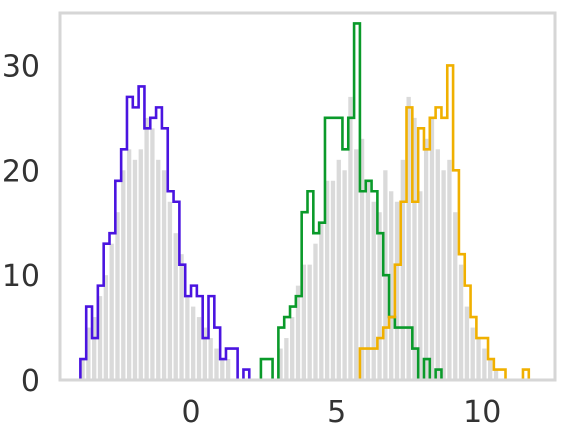 The image size is (565, 429). What do you see at coordinates (21, 276) in the screenshot?
I see `y-tick-label: 10` at bounding box center [21, 276].